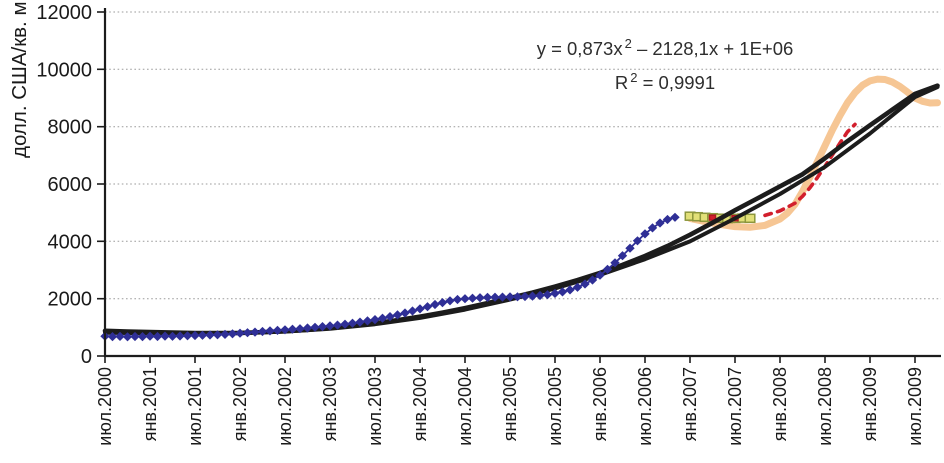 This screenshot has height=463, width=944. I want to click on x-tick-label: июл.2003, so click(375, 406).